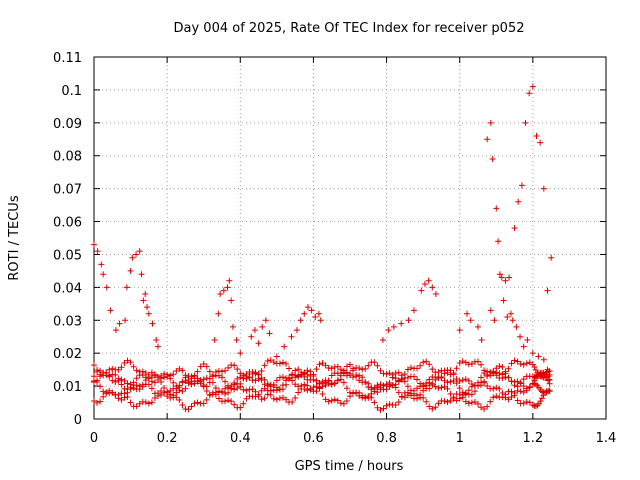  What do you see at coordinates (78, 420) in the screenshot?
I see `y-tick-label: 0` at bounding box center [78, 420].